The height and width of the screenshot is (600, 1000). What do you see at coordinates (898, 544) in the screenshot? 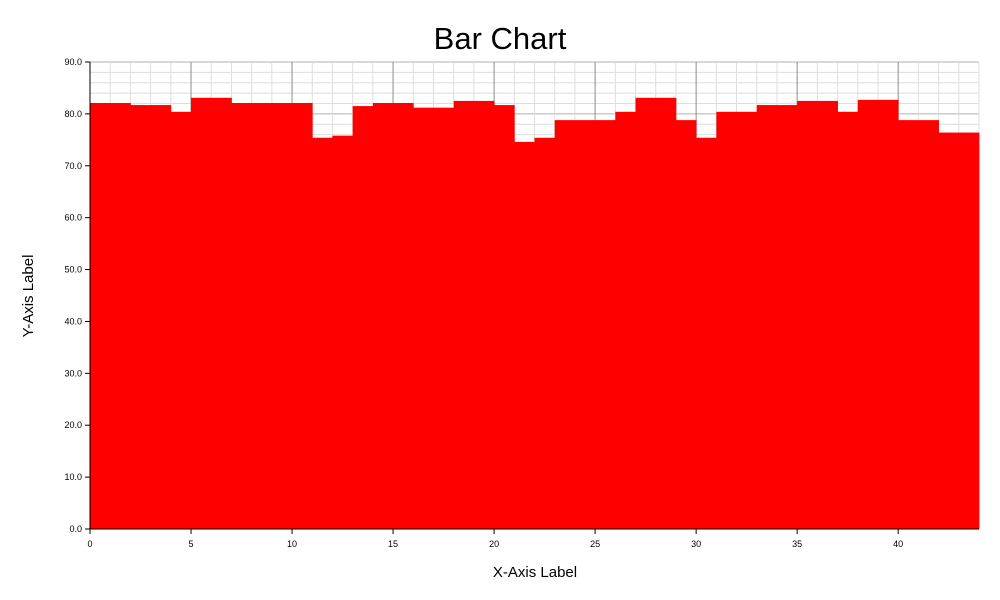
I see `x-tick-label: 40` at bounding box center [898, 544].